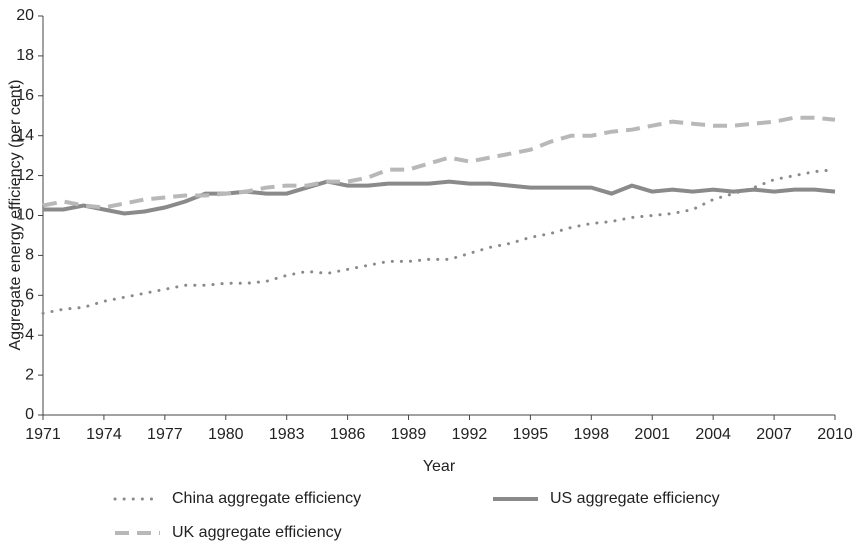 This screenshot has width=859, height=548. Describe the element at coordinates (25, 15) in the screenshot. I see `y-tick-label: 20` at that location.